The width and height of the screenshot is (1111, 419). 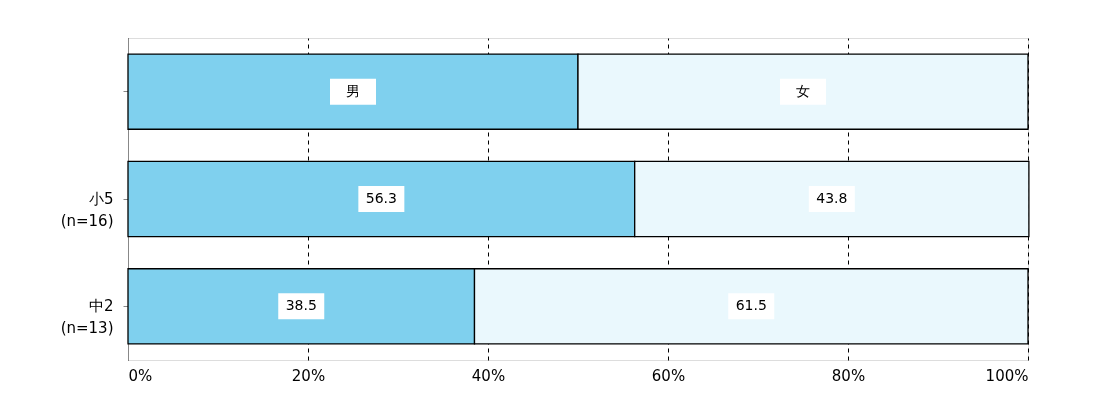 I want to click on data-label: 61.5, so click(x=751, y=305).